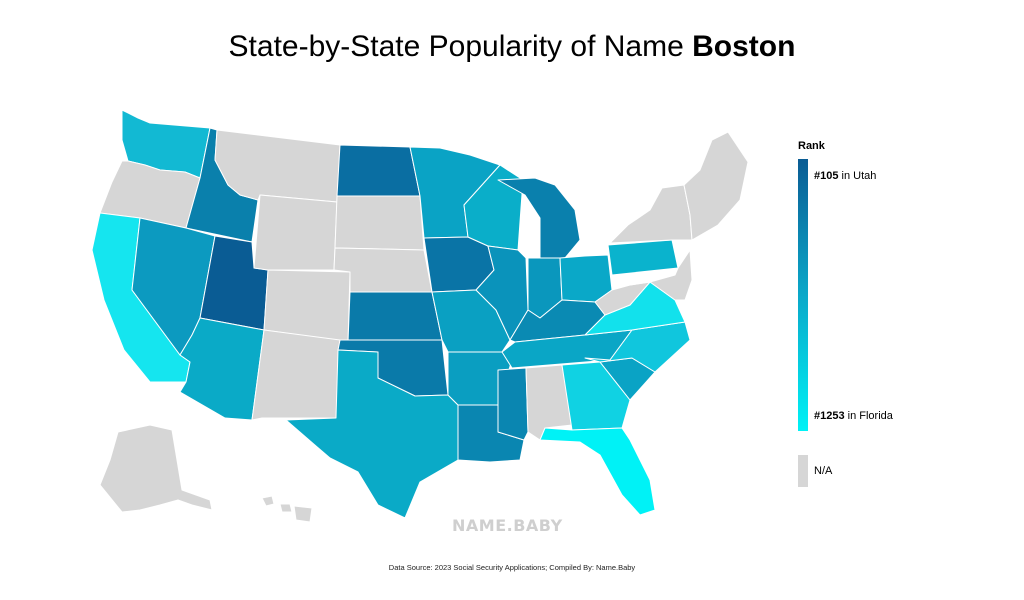 Image resolution: width=1024 pixels, height=600 pixels. I want to click on state-nd, so click(378, 170).